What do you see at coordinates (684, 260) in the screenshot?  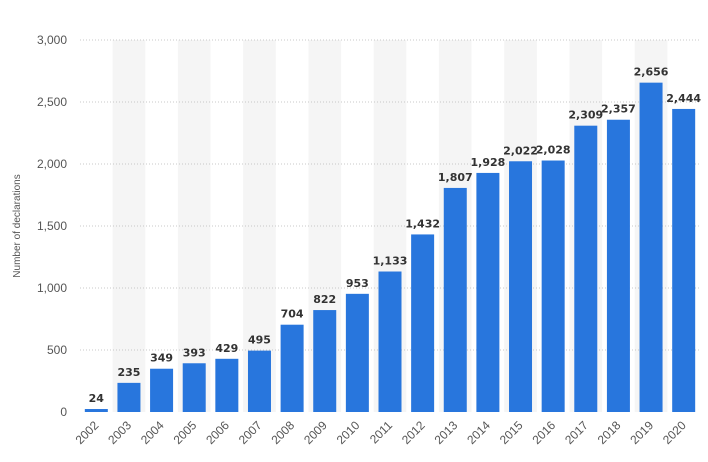 I see `bar-2020` at bounding box center [684, 260].